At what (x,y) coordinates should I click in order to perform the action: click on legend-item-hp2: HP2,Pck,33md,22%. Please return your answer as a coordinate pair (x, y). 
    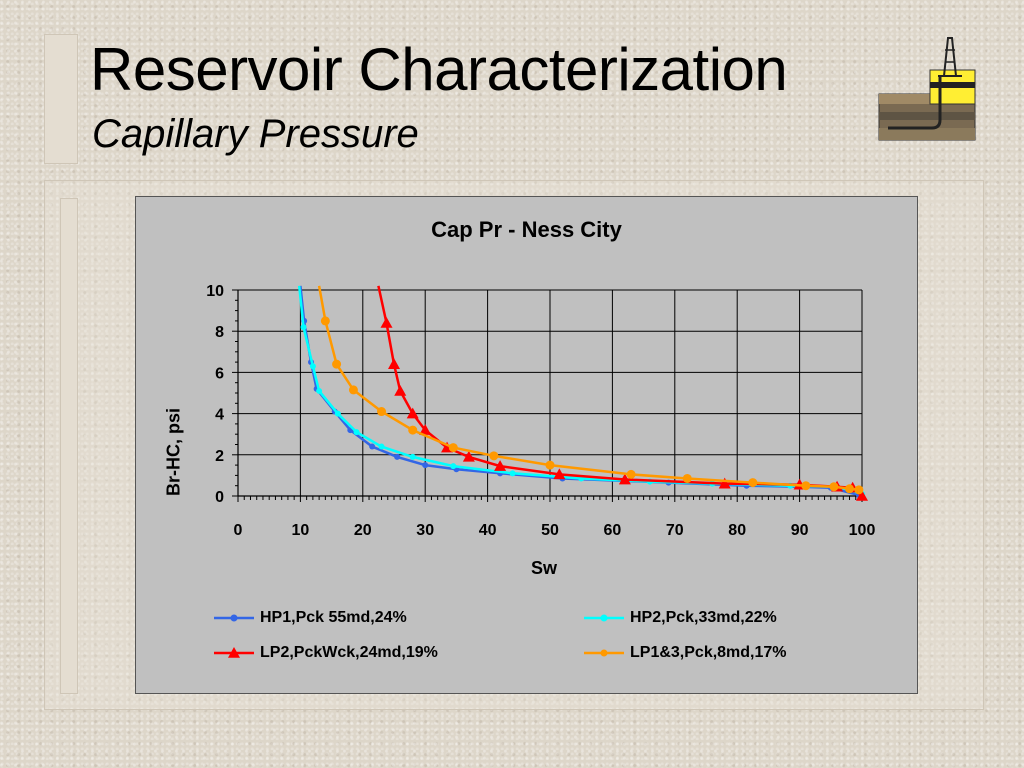
    Looking at the image, I should click on (680, 618).